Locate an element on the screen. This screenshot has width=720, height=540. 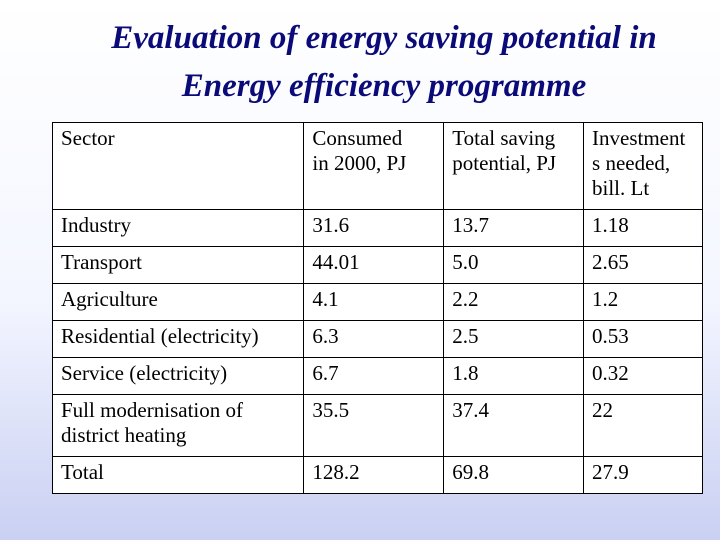
consumed-cell: 44.01 is located at coordinates (374, 265).